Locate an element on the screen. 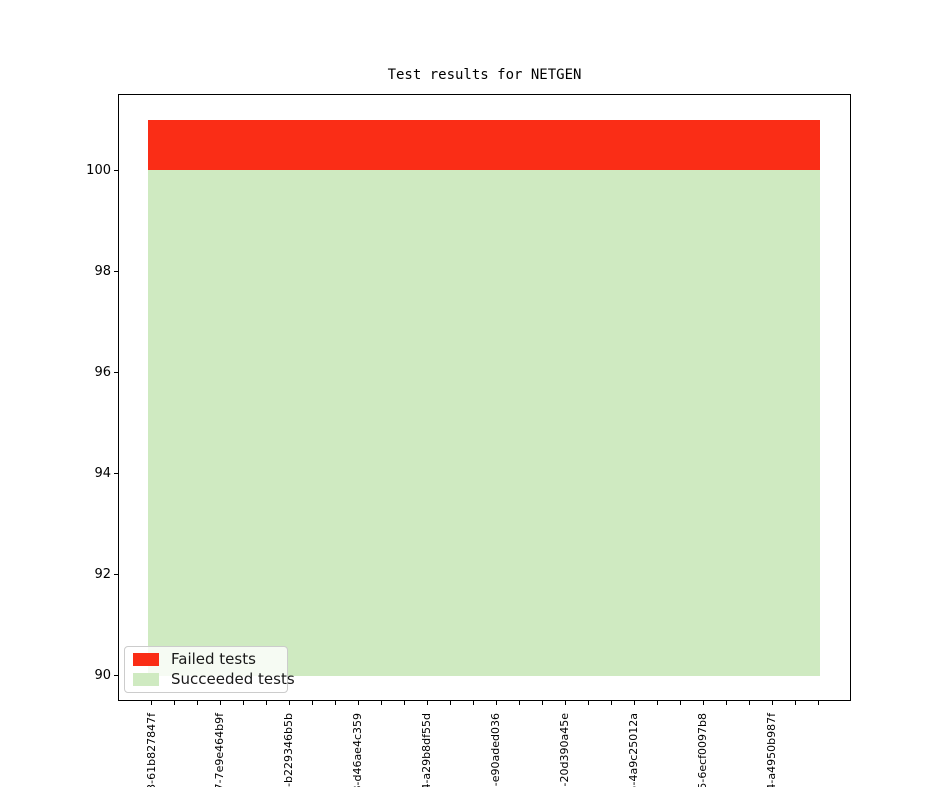 Image resolution: width=944 pixels, height=787 pixels. legend: Failed tests Succeeded tests is located at coordinates (209, 669).